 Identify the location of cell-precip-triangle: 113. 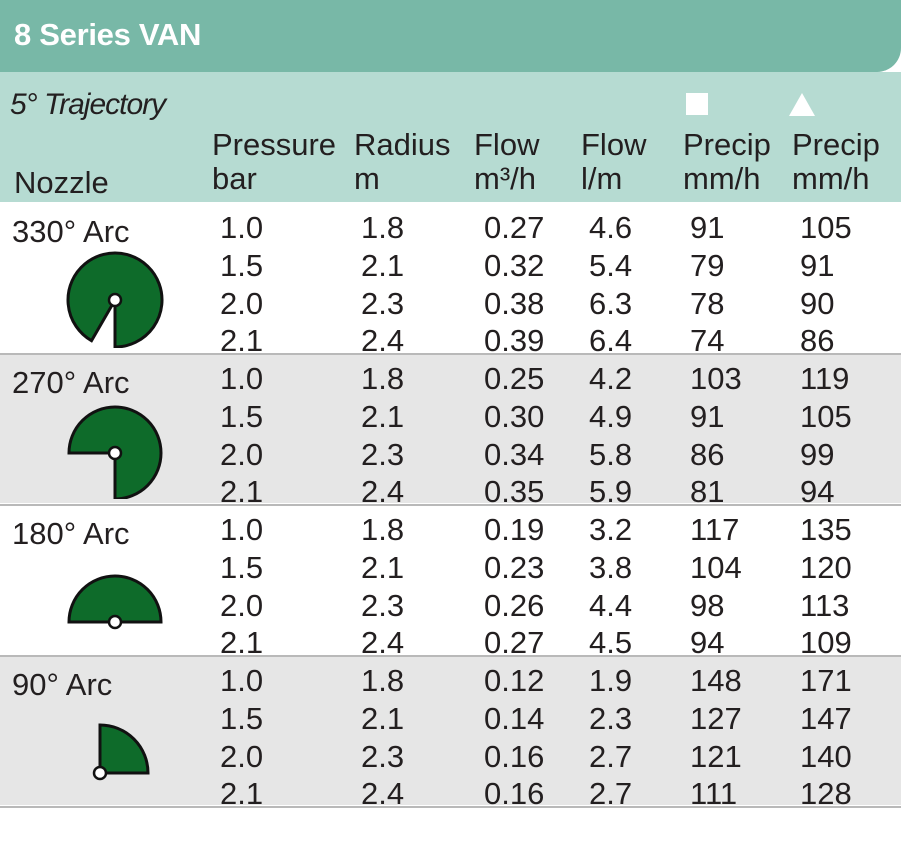
(825, 605).